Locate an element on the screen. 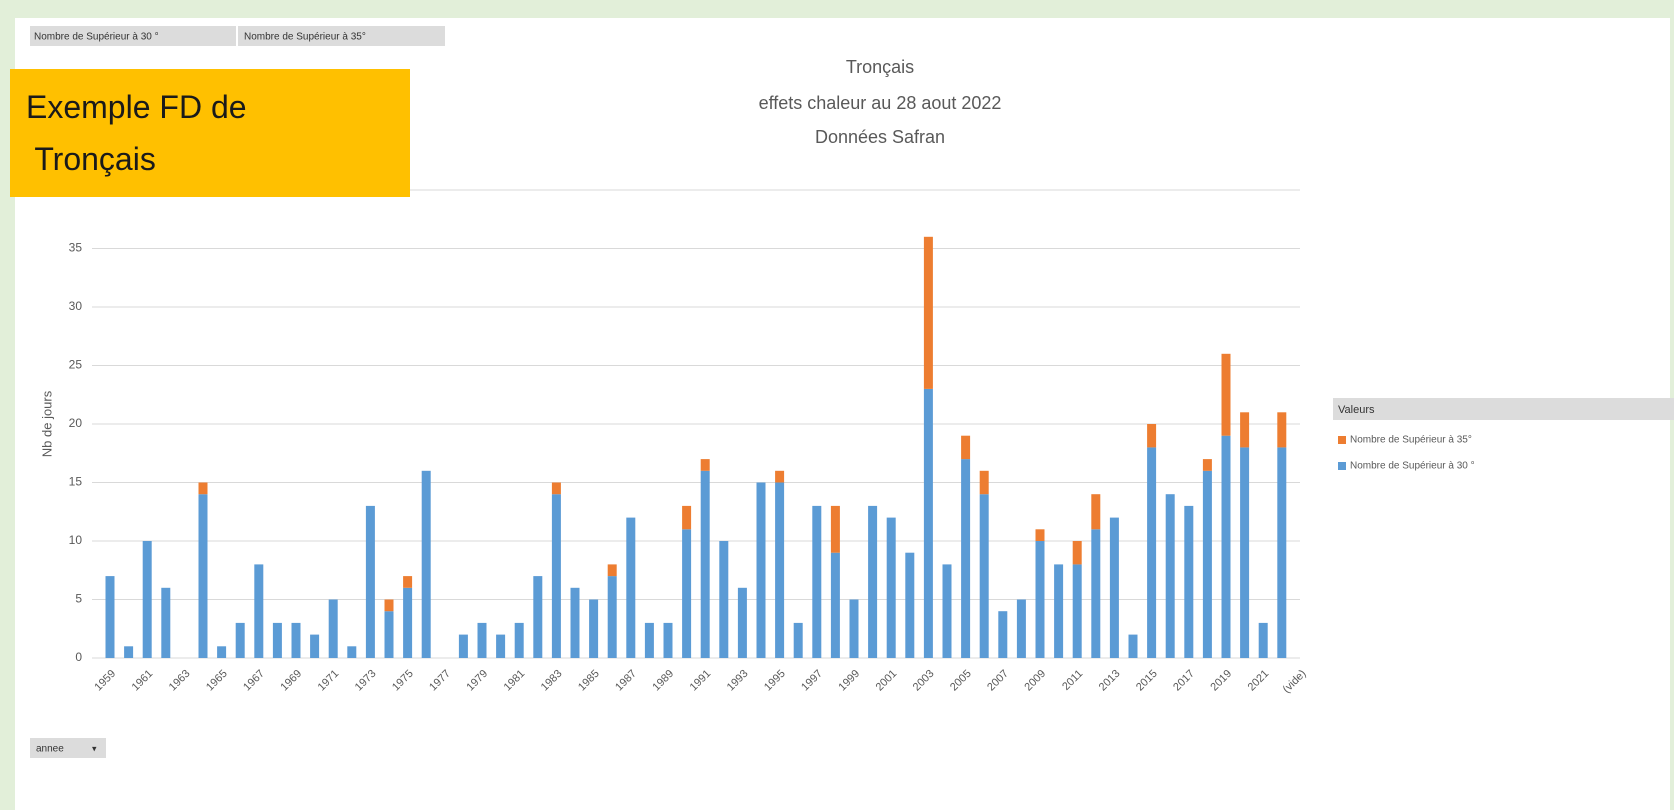 This screenshot has width=1674, height=810. legend-title-bg is located at coordinates (1503, 409).